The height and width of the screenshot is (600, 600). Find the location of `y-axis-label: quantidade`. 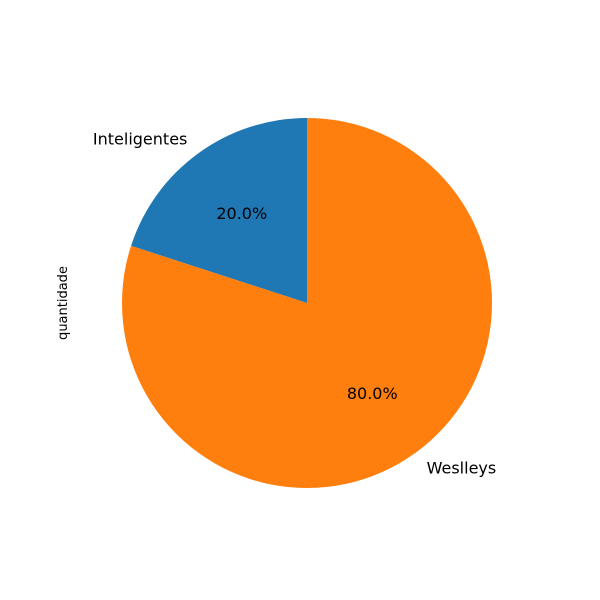

y-axis-label: quantidade is located at coordinates (63, 303).